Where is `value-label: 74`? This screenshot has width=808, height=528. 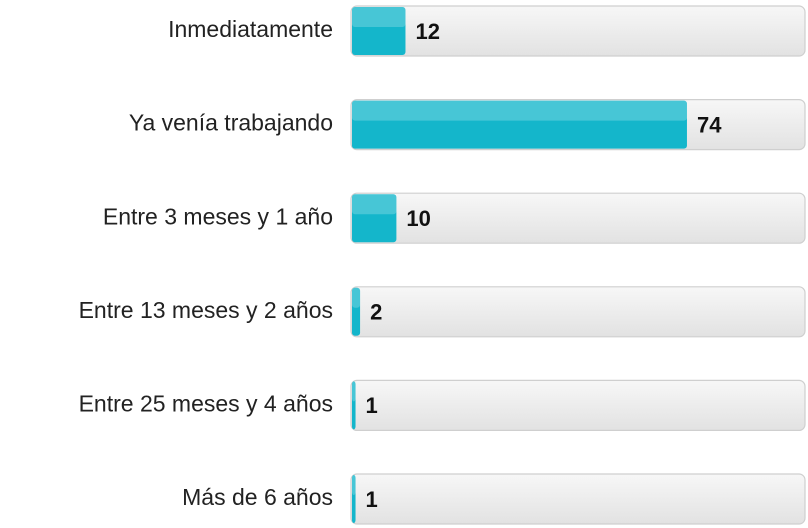
value-label: 74 is located at coordinates (709, 124).